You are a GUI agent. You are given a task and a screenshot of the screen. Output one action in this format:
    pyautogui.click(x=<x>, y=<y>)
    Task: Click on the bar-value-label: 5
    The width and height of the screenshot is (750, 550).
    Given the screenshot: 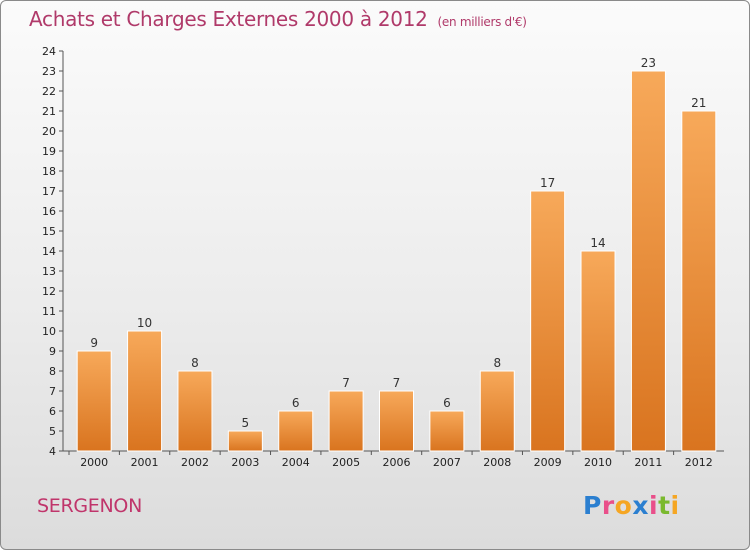 What is the action you would take?
    pyautogui.click(x=246, y=423)
    